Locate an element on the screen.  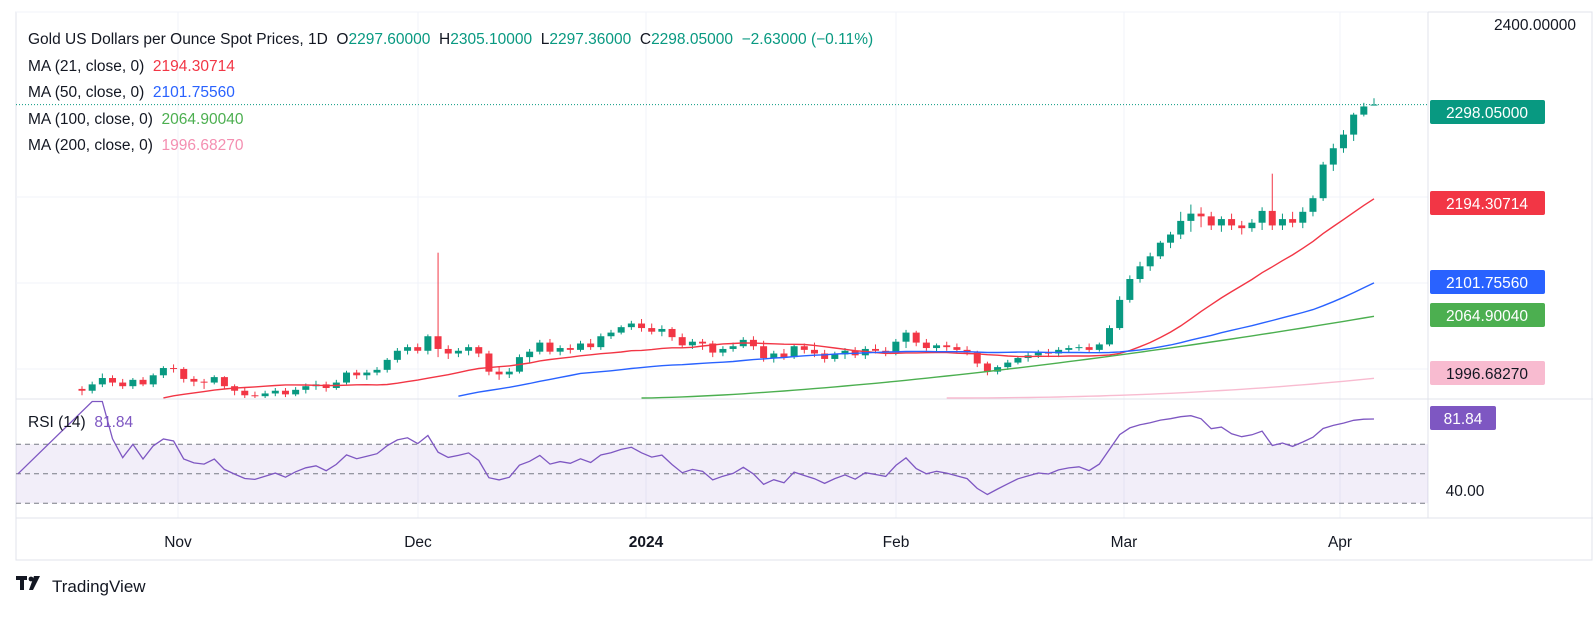
tradingview-brand: TradingView is located at coordinates (81, 586).